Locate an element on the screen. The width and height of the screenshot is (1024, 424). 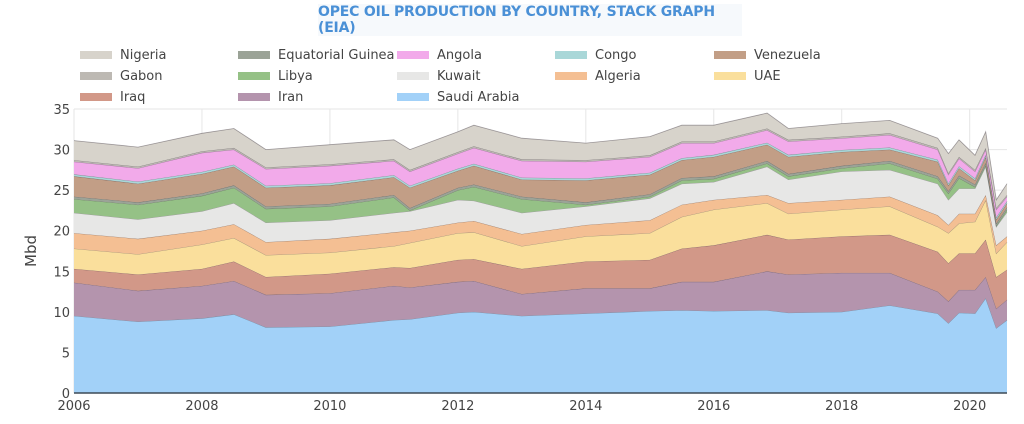
y-tick-label: 0 is located at coordinates (66, 394).